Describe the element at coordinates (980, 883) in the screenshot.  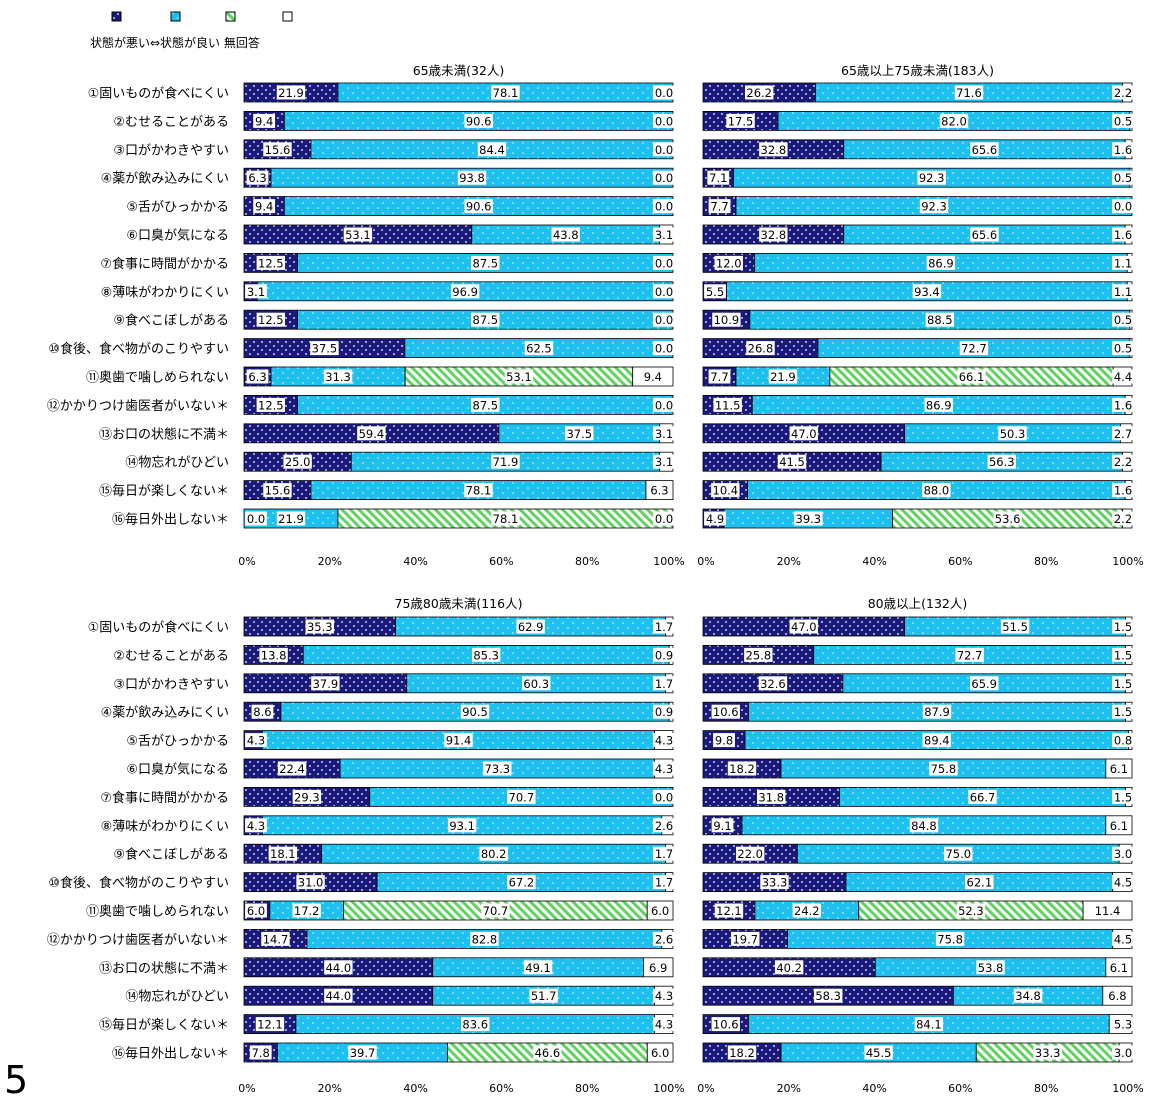
I see `data-label-good: 62.1` at that location.